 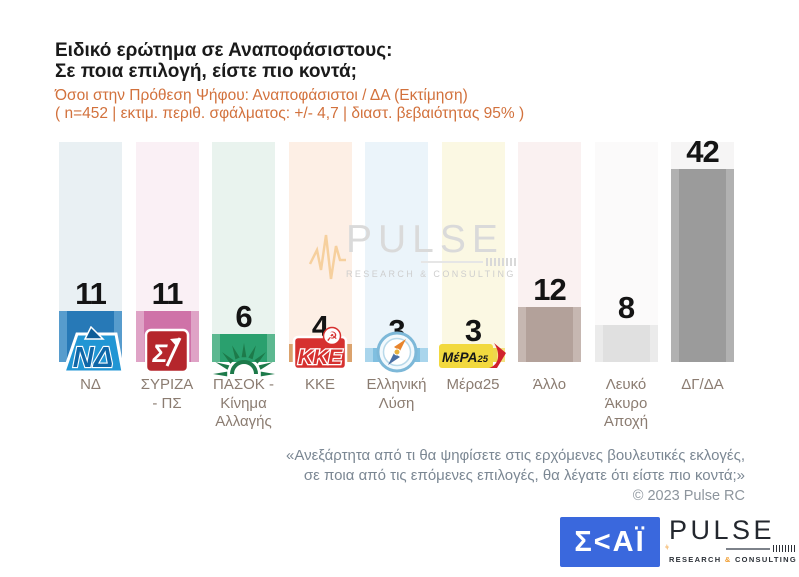 What do you see at coordinates (549, 289) in the screenshot?
I see `value-label: 12` at bounding box center [549, 289].